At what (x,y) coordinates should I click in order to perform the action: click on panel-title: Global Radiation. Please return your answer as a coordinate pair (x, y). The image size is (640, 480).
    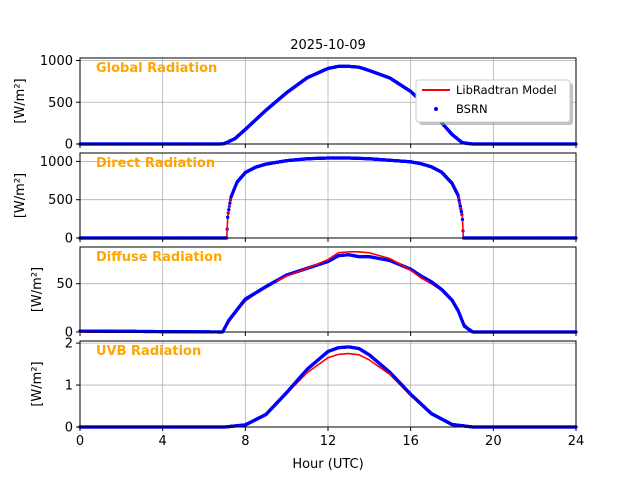
    Looking at the image, I should click on (156, 68).